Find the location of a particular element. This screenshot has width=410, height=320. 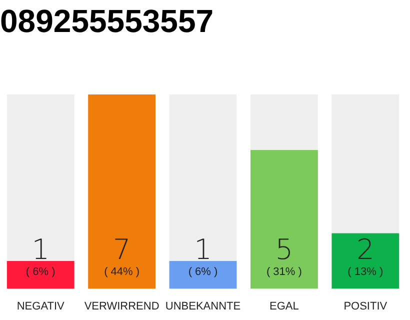

x-tick-label: POSITIV is located at coordinates (366, 306).